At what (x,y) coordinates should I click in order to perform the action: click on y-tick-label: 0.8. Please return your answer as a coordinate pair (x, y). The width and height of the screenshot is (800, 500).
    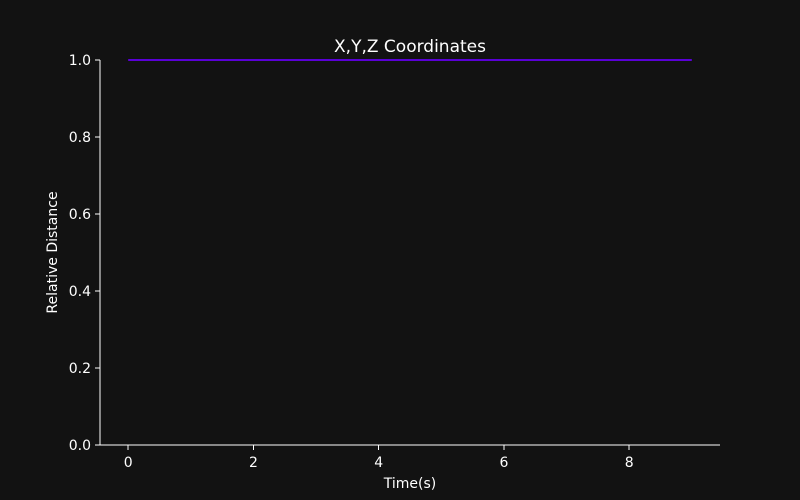
    Looking at the image, I should click on (80, 138).